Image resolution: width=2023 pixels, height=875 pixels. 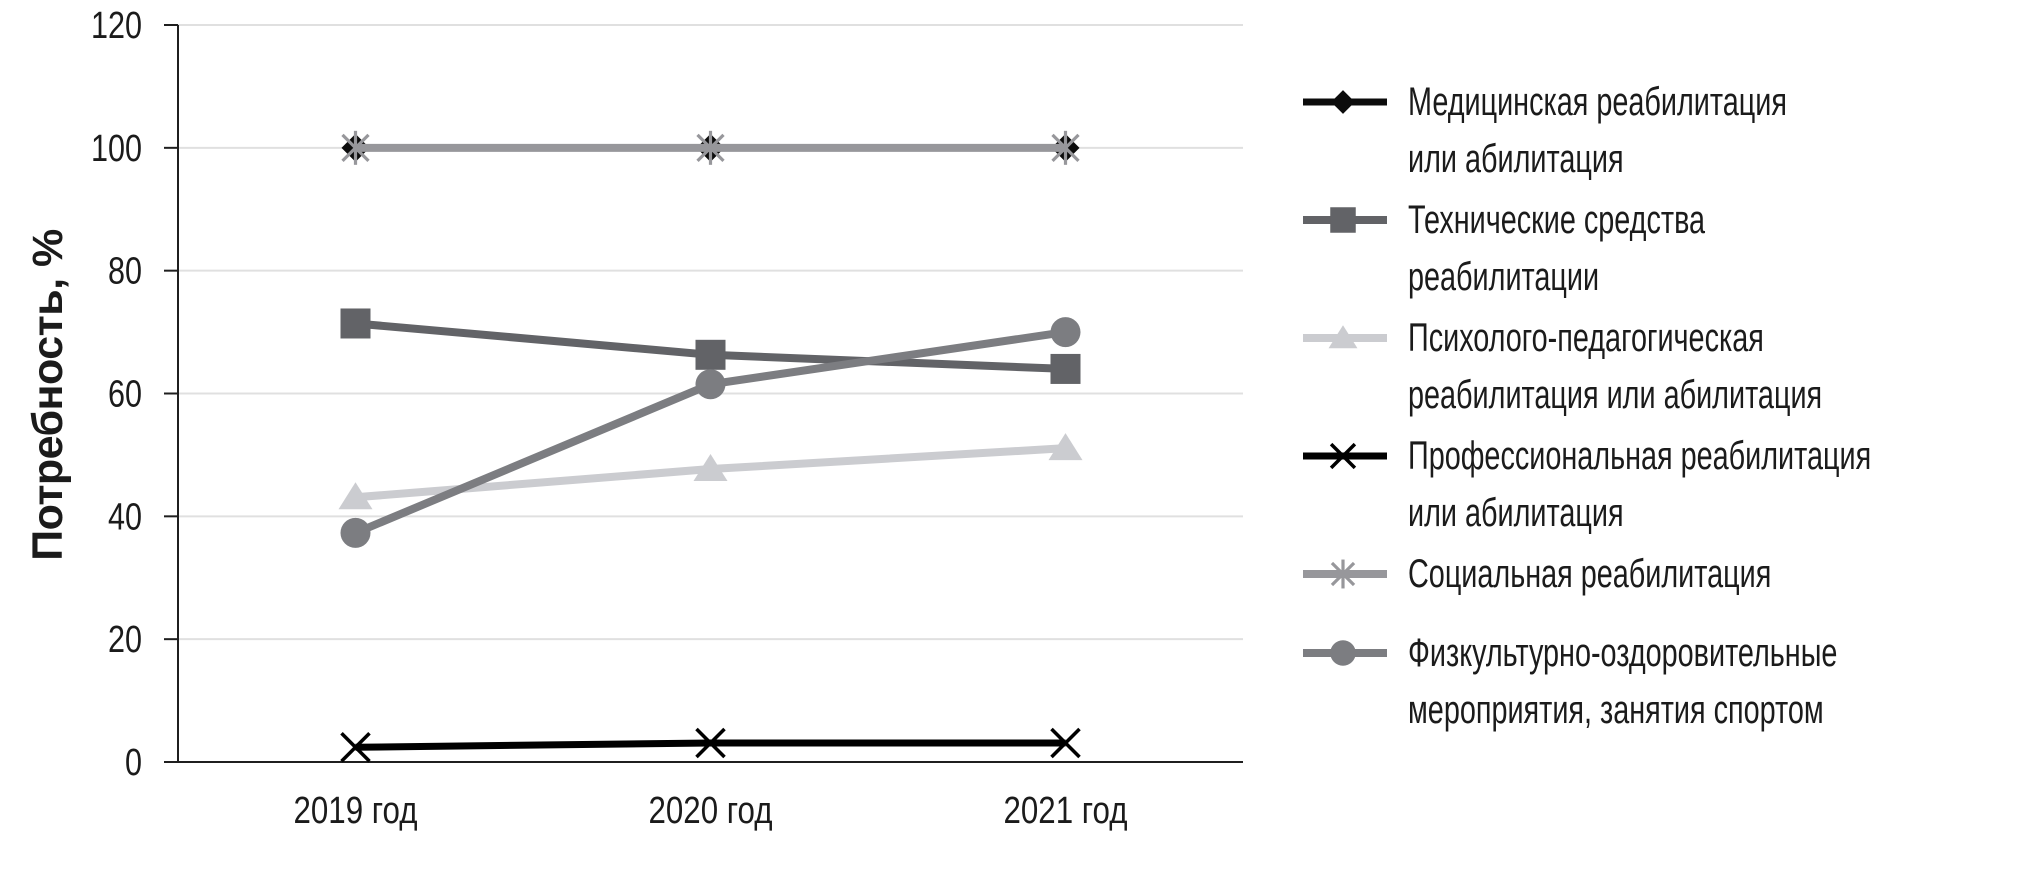 I want to click on x-tick-label: 2019 год, so click(x=356, y=811).